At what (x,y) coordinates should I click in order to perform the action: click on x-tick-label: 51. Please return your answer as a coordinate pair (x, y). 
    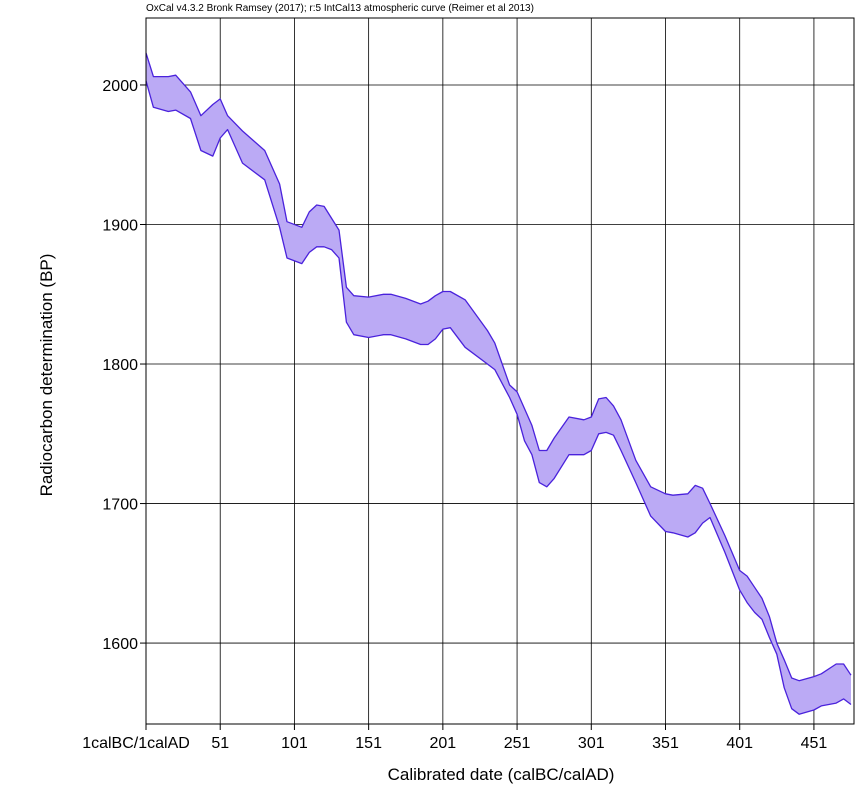
    Looking at the image, I should click on (220, 743).